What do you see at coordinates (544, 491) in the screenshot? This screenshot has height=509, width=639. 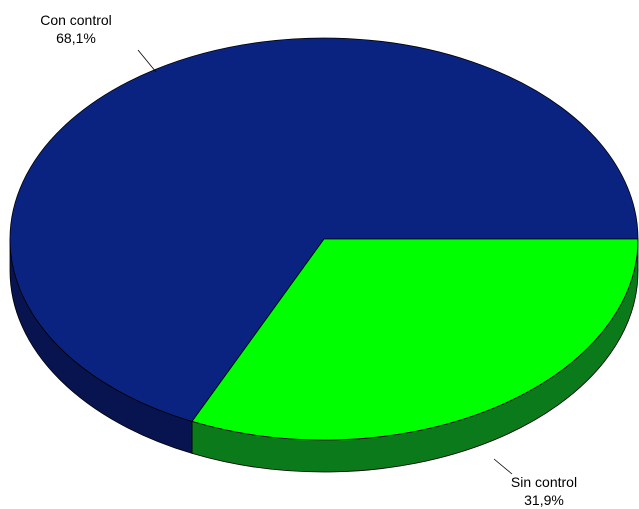 I see `slice-label-sin-control: Sin control 31,9%` at bounding box center [544, 491].